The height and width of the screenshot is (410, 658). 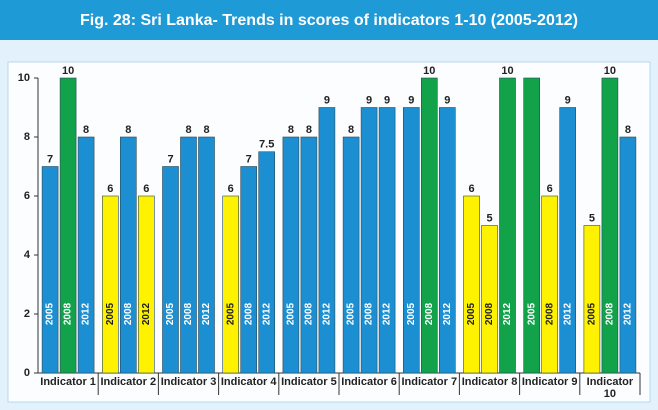 What do you see at coordinates (266, 145) in the screenshot?
I see `value-label: 7.5` at bounding box center [266, 145].